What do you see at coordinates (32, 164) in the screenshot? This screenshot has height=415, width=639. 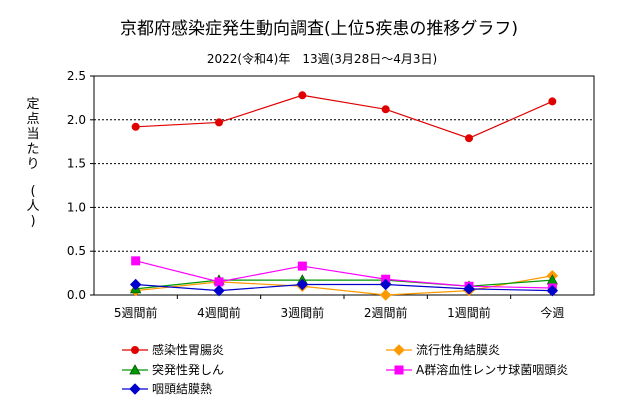 I see `y-label-char: り` at bounding box center [32, 164].